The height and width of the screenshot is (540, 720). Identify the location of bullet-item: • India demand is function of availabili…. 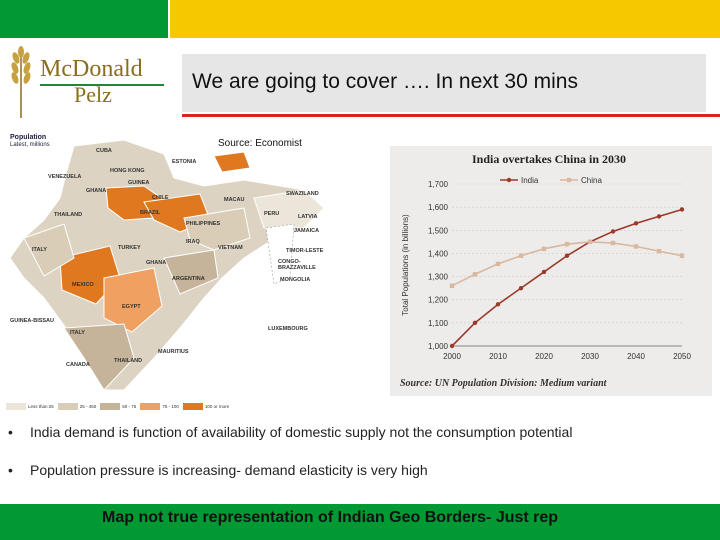
(290, 432).